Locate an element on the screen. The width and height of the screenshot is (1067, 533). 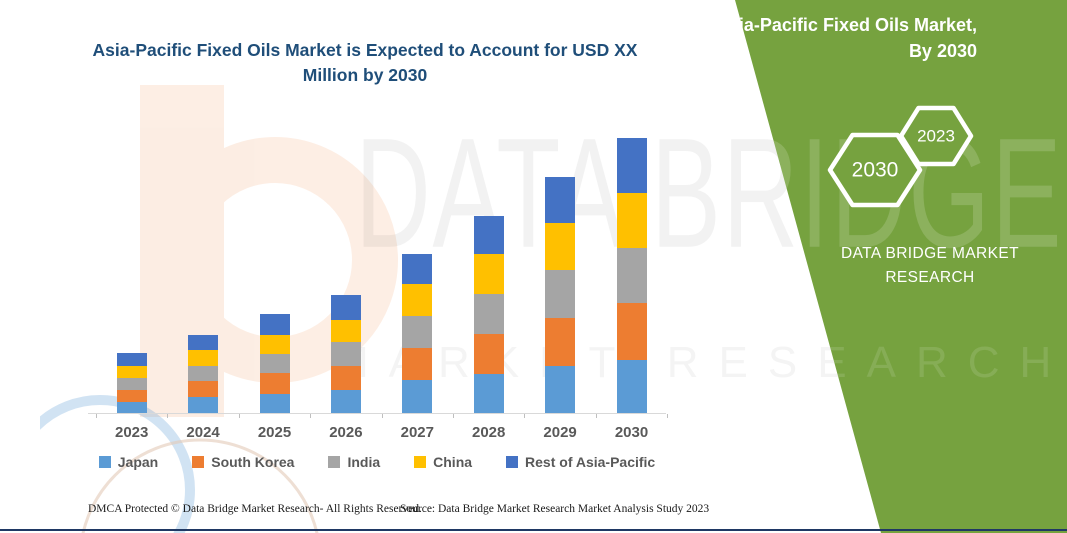
hexagon-2023-label: 2023 is located at coordinates (936, 136).